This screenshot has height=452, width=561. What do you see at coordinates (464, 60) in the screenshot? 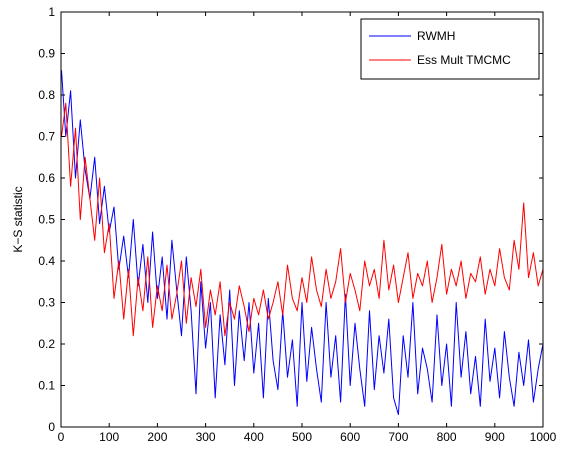
I see `legend-label: Ess Mult TMCMC` at bounding box center [464, 60].